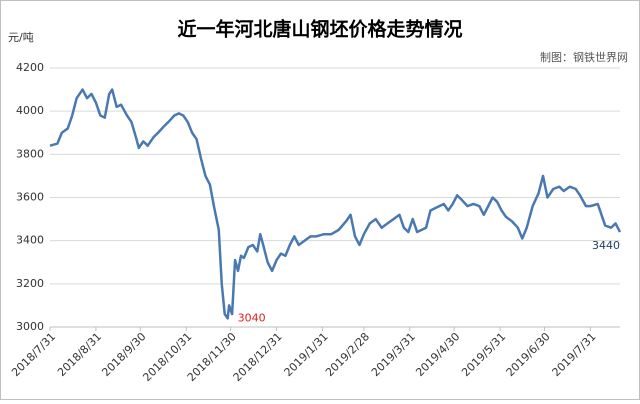  Describe the element at coordinates (30, 326) in the screenshot. I see `y-tick-label: 3000` at that location.